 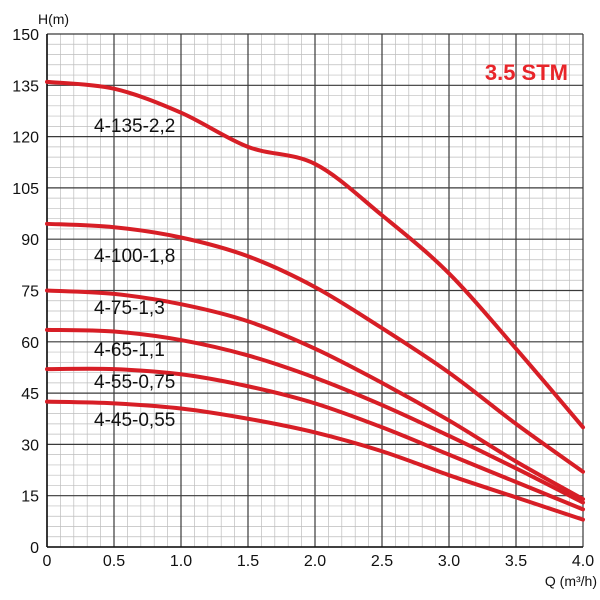 I want to click on y-tick-label: 90, so click(x=30, y=240).